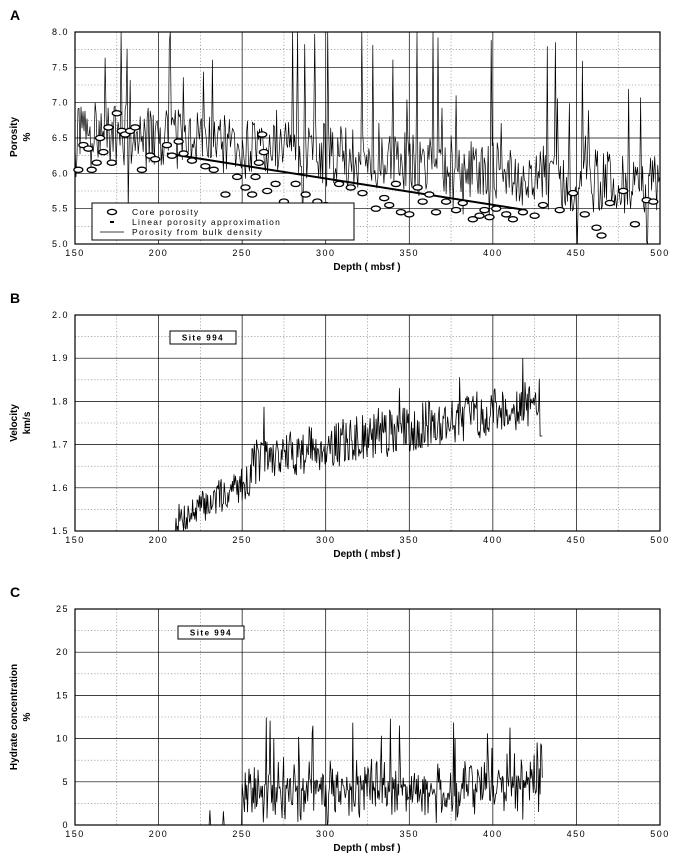  I want to click on y-axis-label-a: Porosity, so click(14, 137).